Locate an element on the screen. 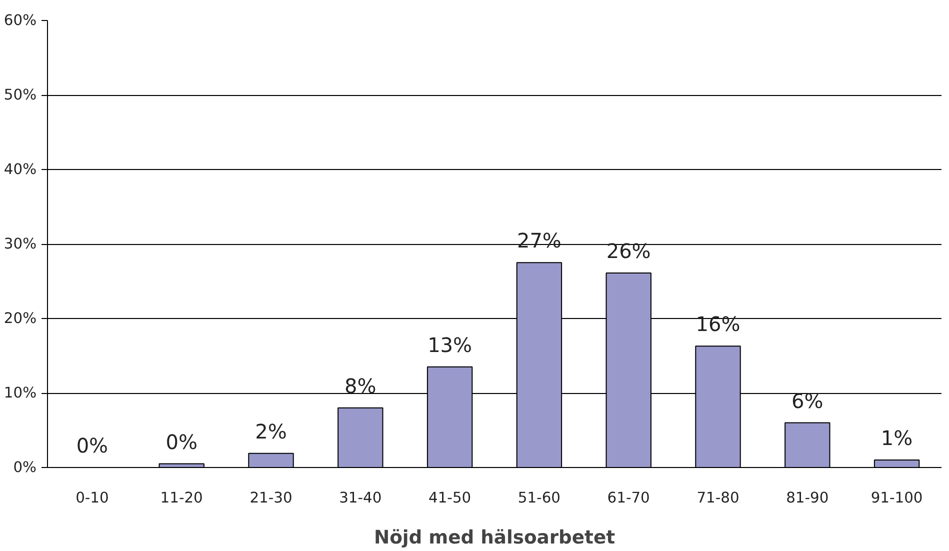 This screenshot has width=949, height=551. x-tick-label: 21-30 is located at coordinates (271, 498).